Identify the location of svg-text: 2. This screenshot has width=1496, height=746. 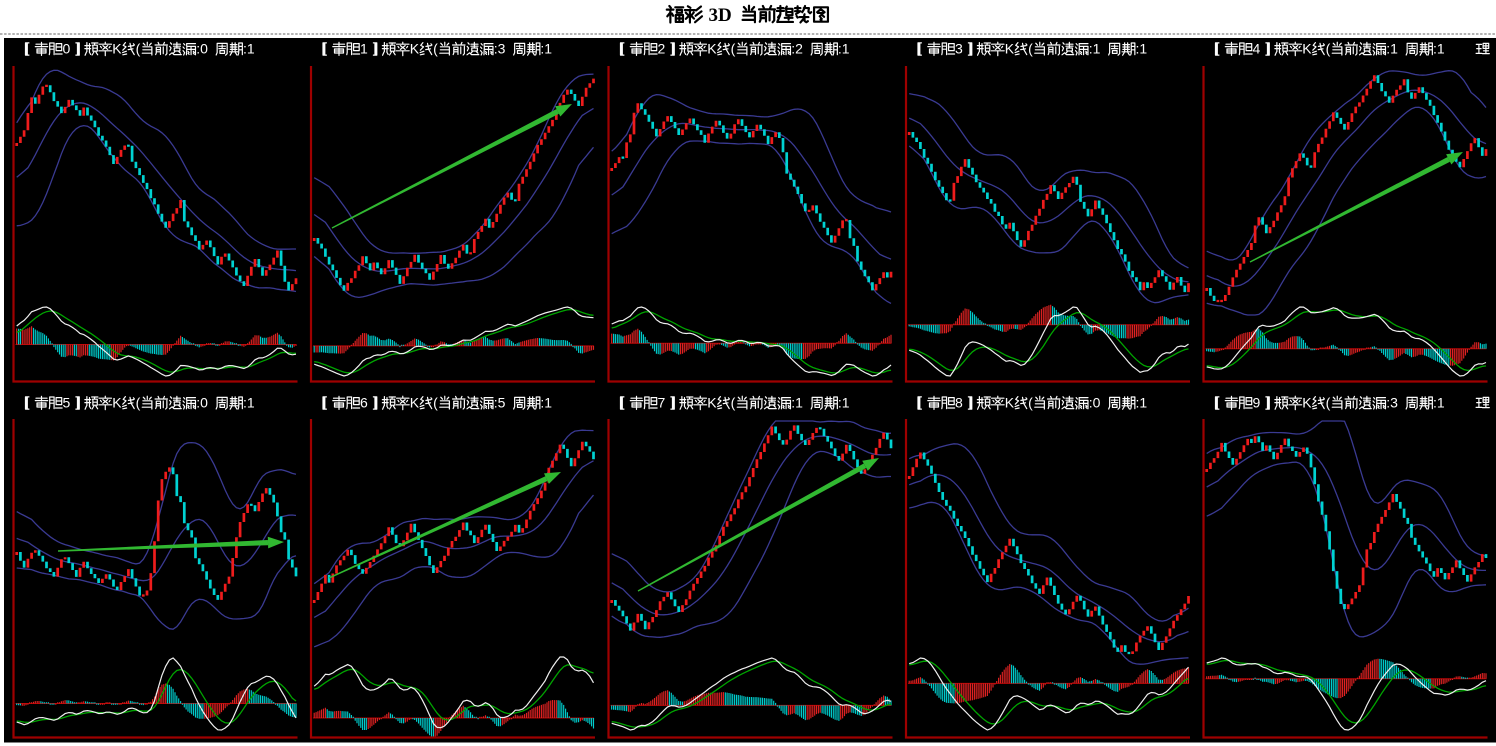
(662, 49).